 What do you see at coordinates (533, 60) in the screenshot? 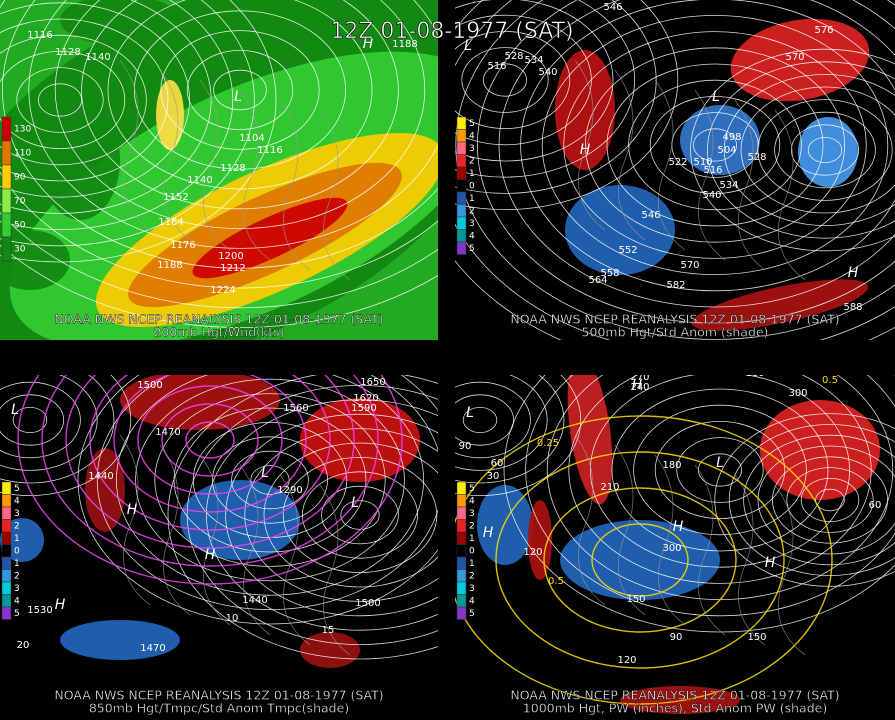
I see `contour-label: 534` at bounding box center [533, 60].